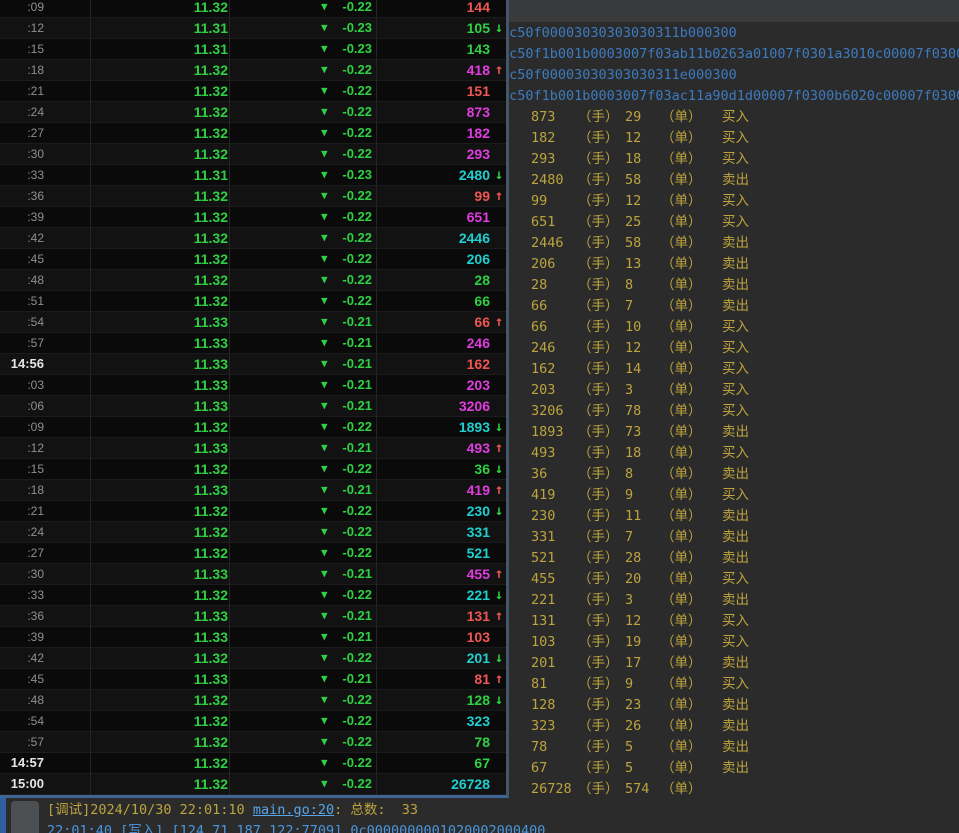 Image resolution: width=959 pixels, height=833 pixels. I want to click on table-row: :24 11.32 ▼ -0.22 873, so click(253, 112).